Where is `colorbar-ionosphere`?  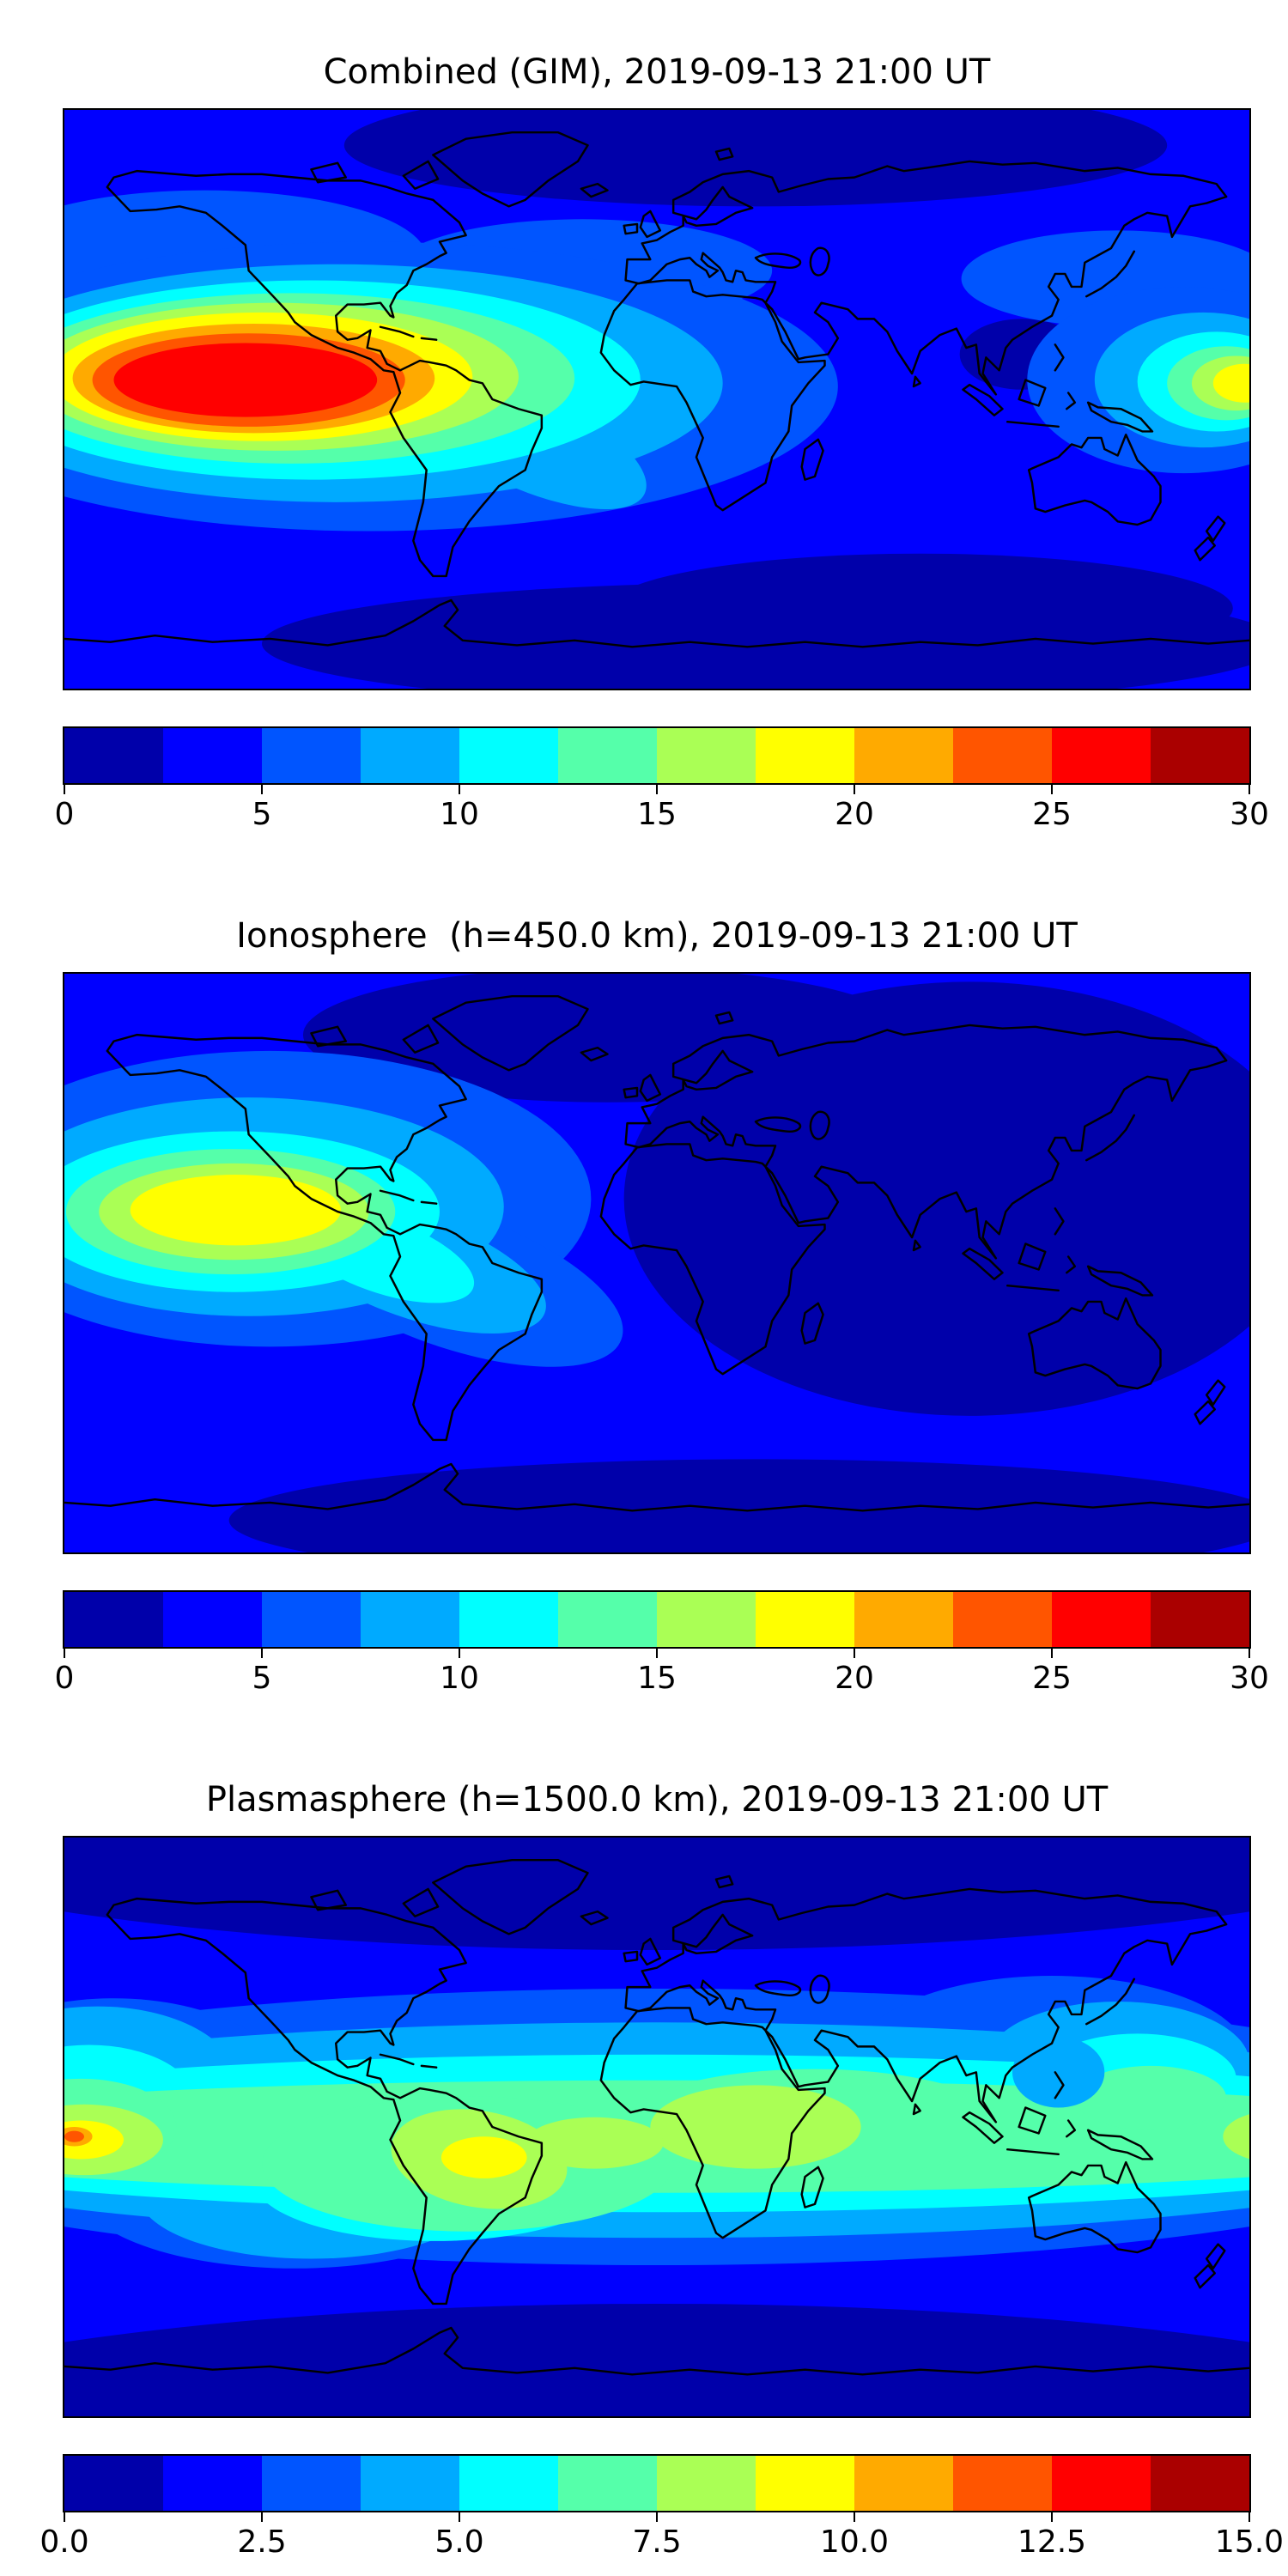
colorbar-ionosphere is located at coordinates (657, 1620).